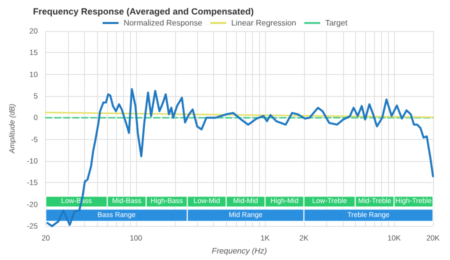 This screenshot has width=450, height=260. What do you see at coordinates (163, 23) in the screenshot?
I see `legend-label: Normalized Response` at bounding box center [163, 23].